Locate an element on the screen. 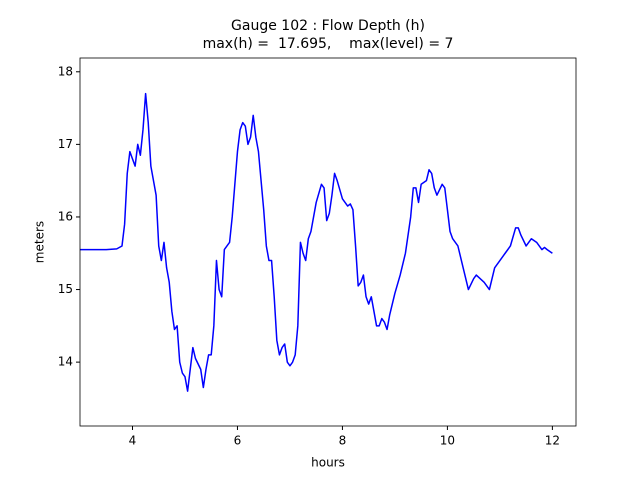 The height and width of the screenshot is (480, 640). y-tick-label: 17 is located at coordinates (65, 144).